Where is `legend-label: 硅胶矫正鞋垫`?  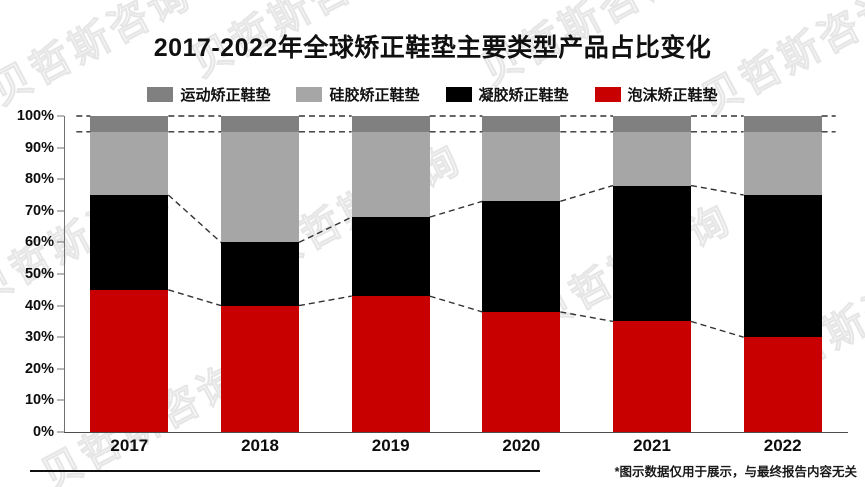 legend-label: 硅胶矫正鞋垫 is located at coordinates (374, 95).